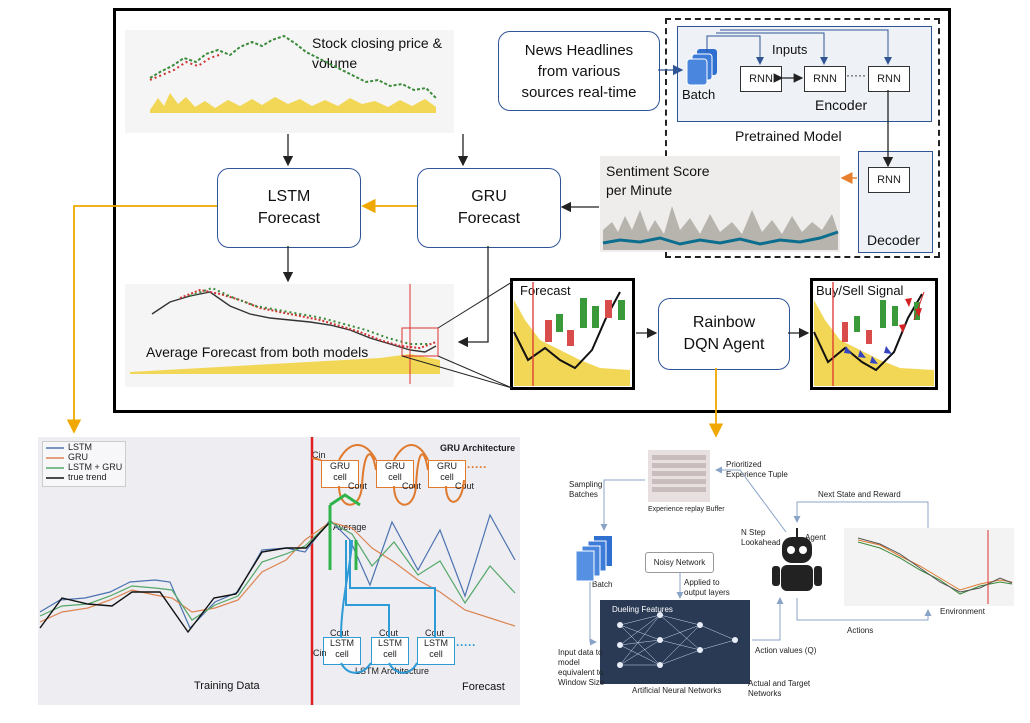 The image size is (1030, 723). Describe the element at coordinates (447, 474) in the screenshot. I see `gru-cell-3: GRU cell` at that location.